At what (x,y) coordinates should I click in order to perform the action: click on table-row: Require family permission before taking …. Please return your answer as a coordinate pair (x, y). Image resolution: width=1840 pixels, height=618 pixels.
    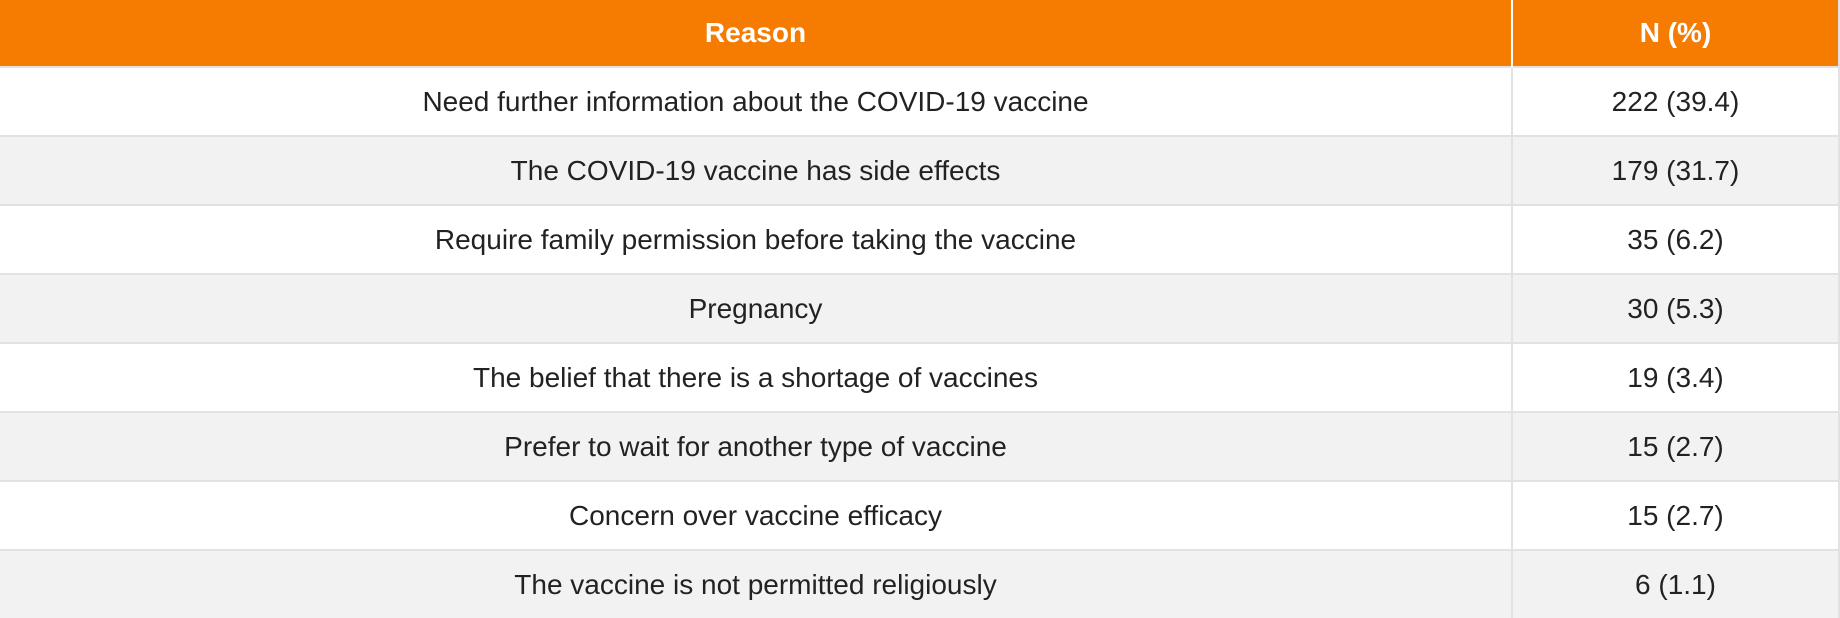
    Looking at the image, I should click on (919, 239).